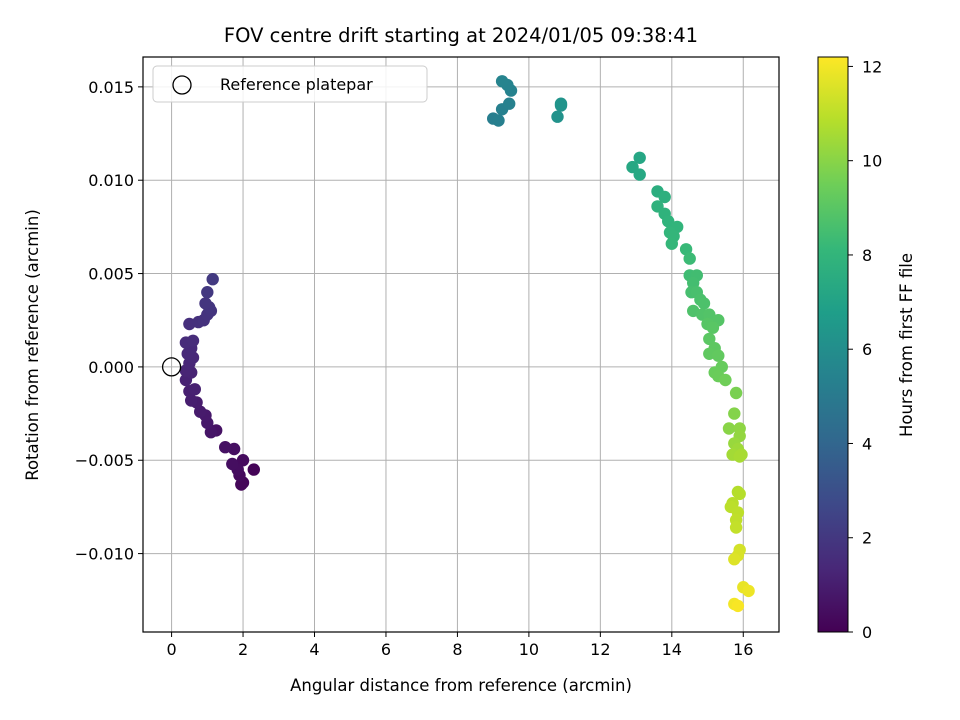 The width and height of the screenshot is (960, 720). I want to click on legend-marker, so click(182, 85).